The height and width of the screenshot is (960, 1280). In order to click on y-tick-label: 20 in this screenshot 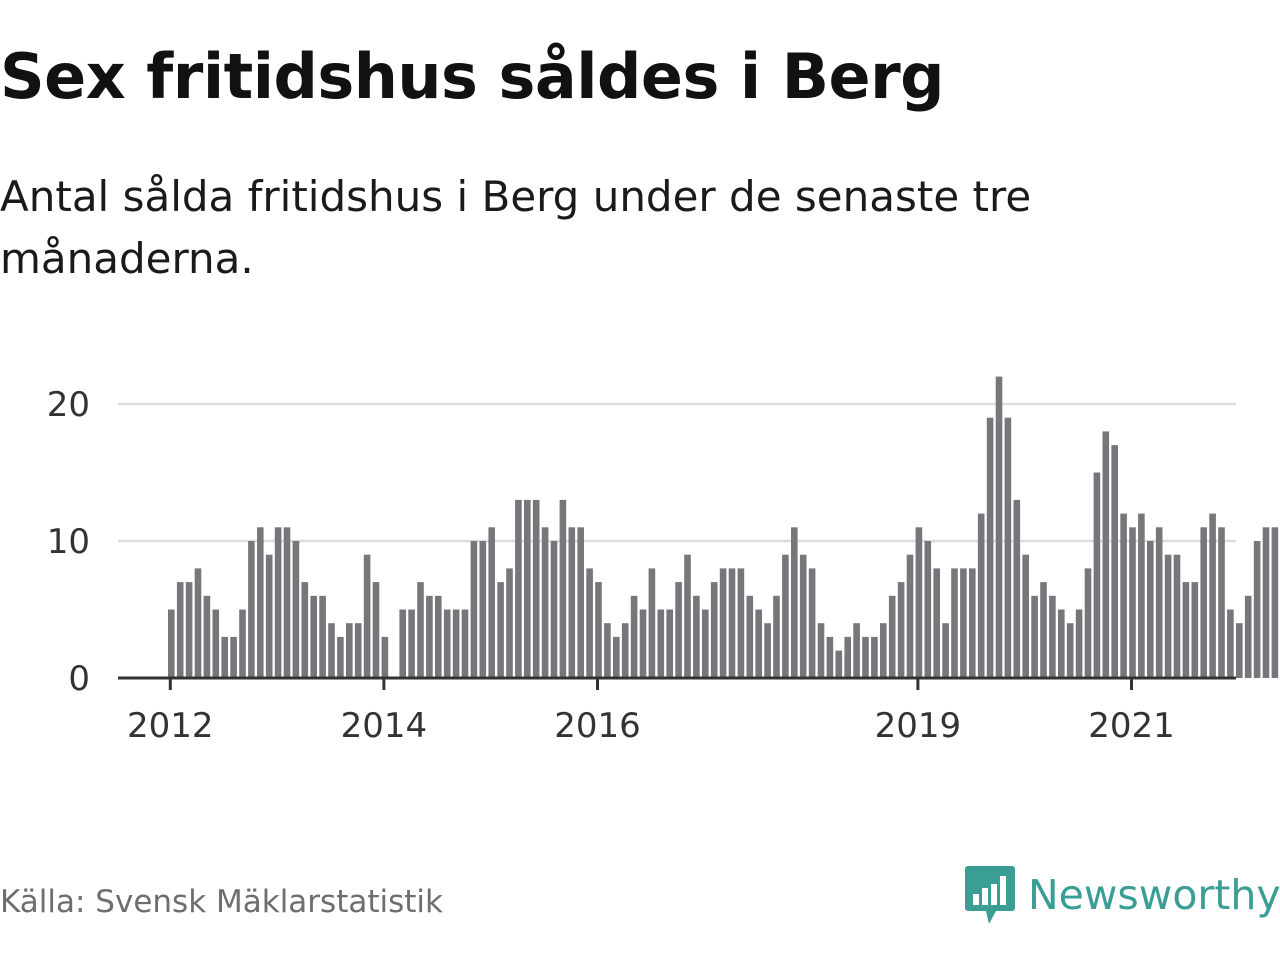, I will do `click(68, 405)`.